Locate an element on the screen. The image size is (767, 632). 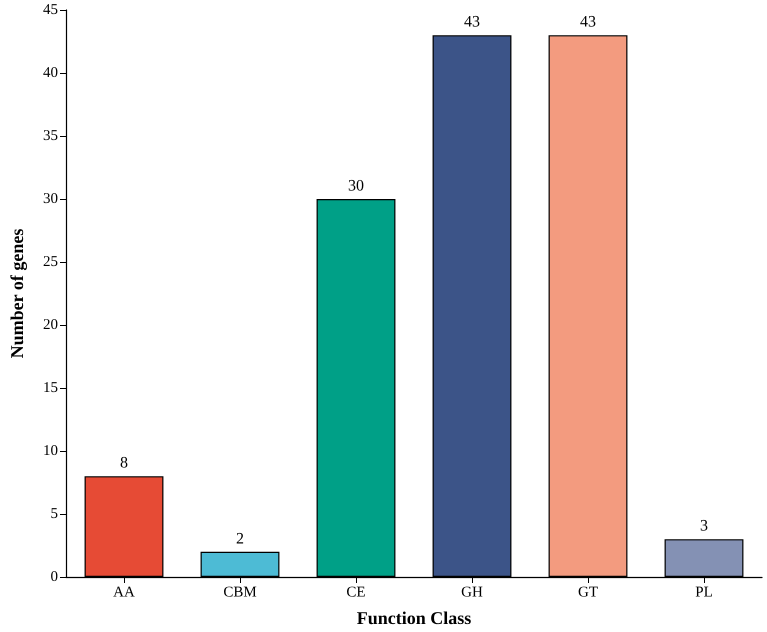
data-label: 8 is located at coordinates (124, 463).